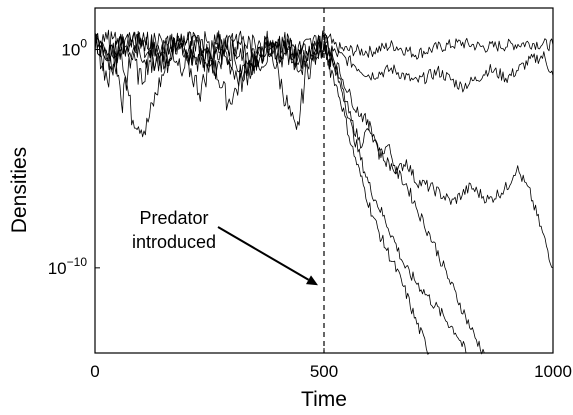 The image size is (573, 415). I want to click on x-axis-title: Time, so click(324, 399).